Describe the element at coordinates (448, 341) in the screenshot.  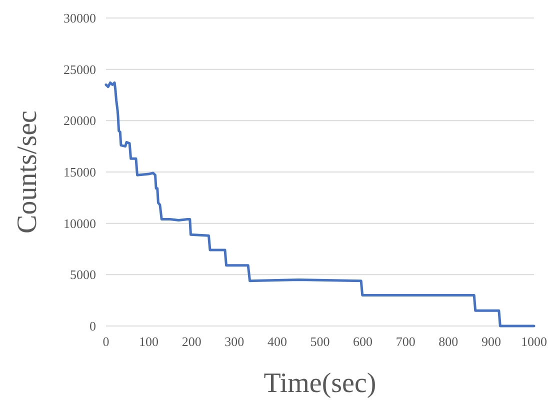
I see `x-tick-label: 800` at that location.